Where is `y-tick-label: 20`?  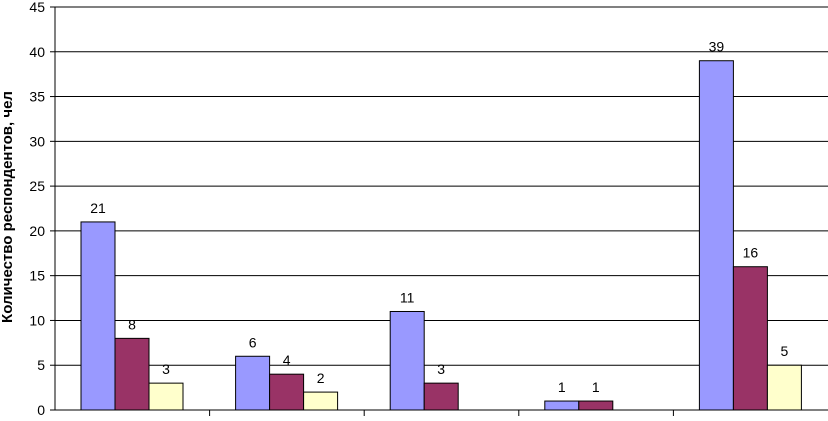
y-tick-label: 20 is located at coordinates (37, 231).